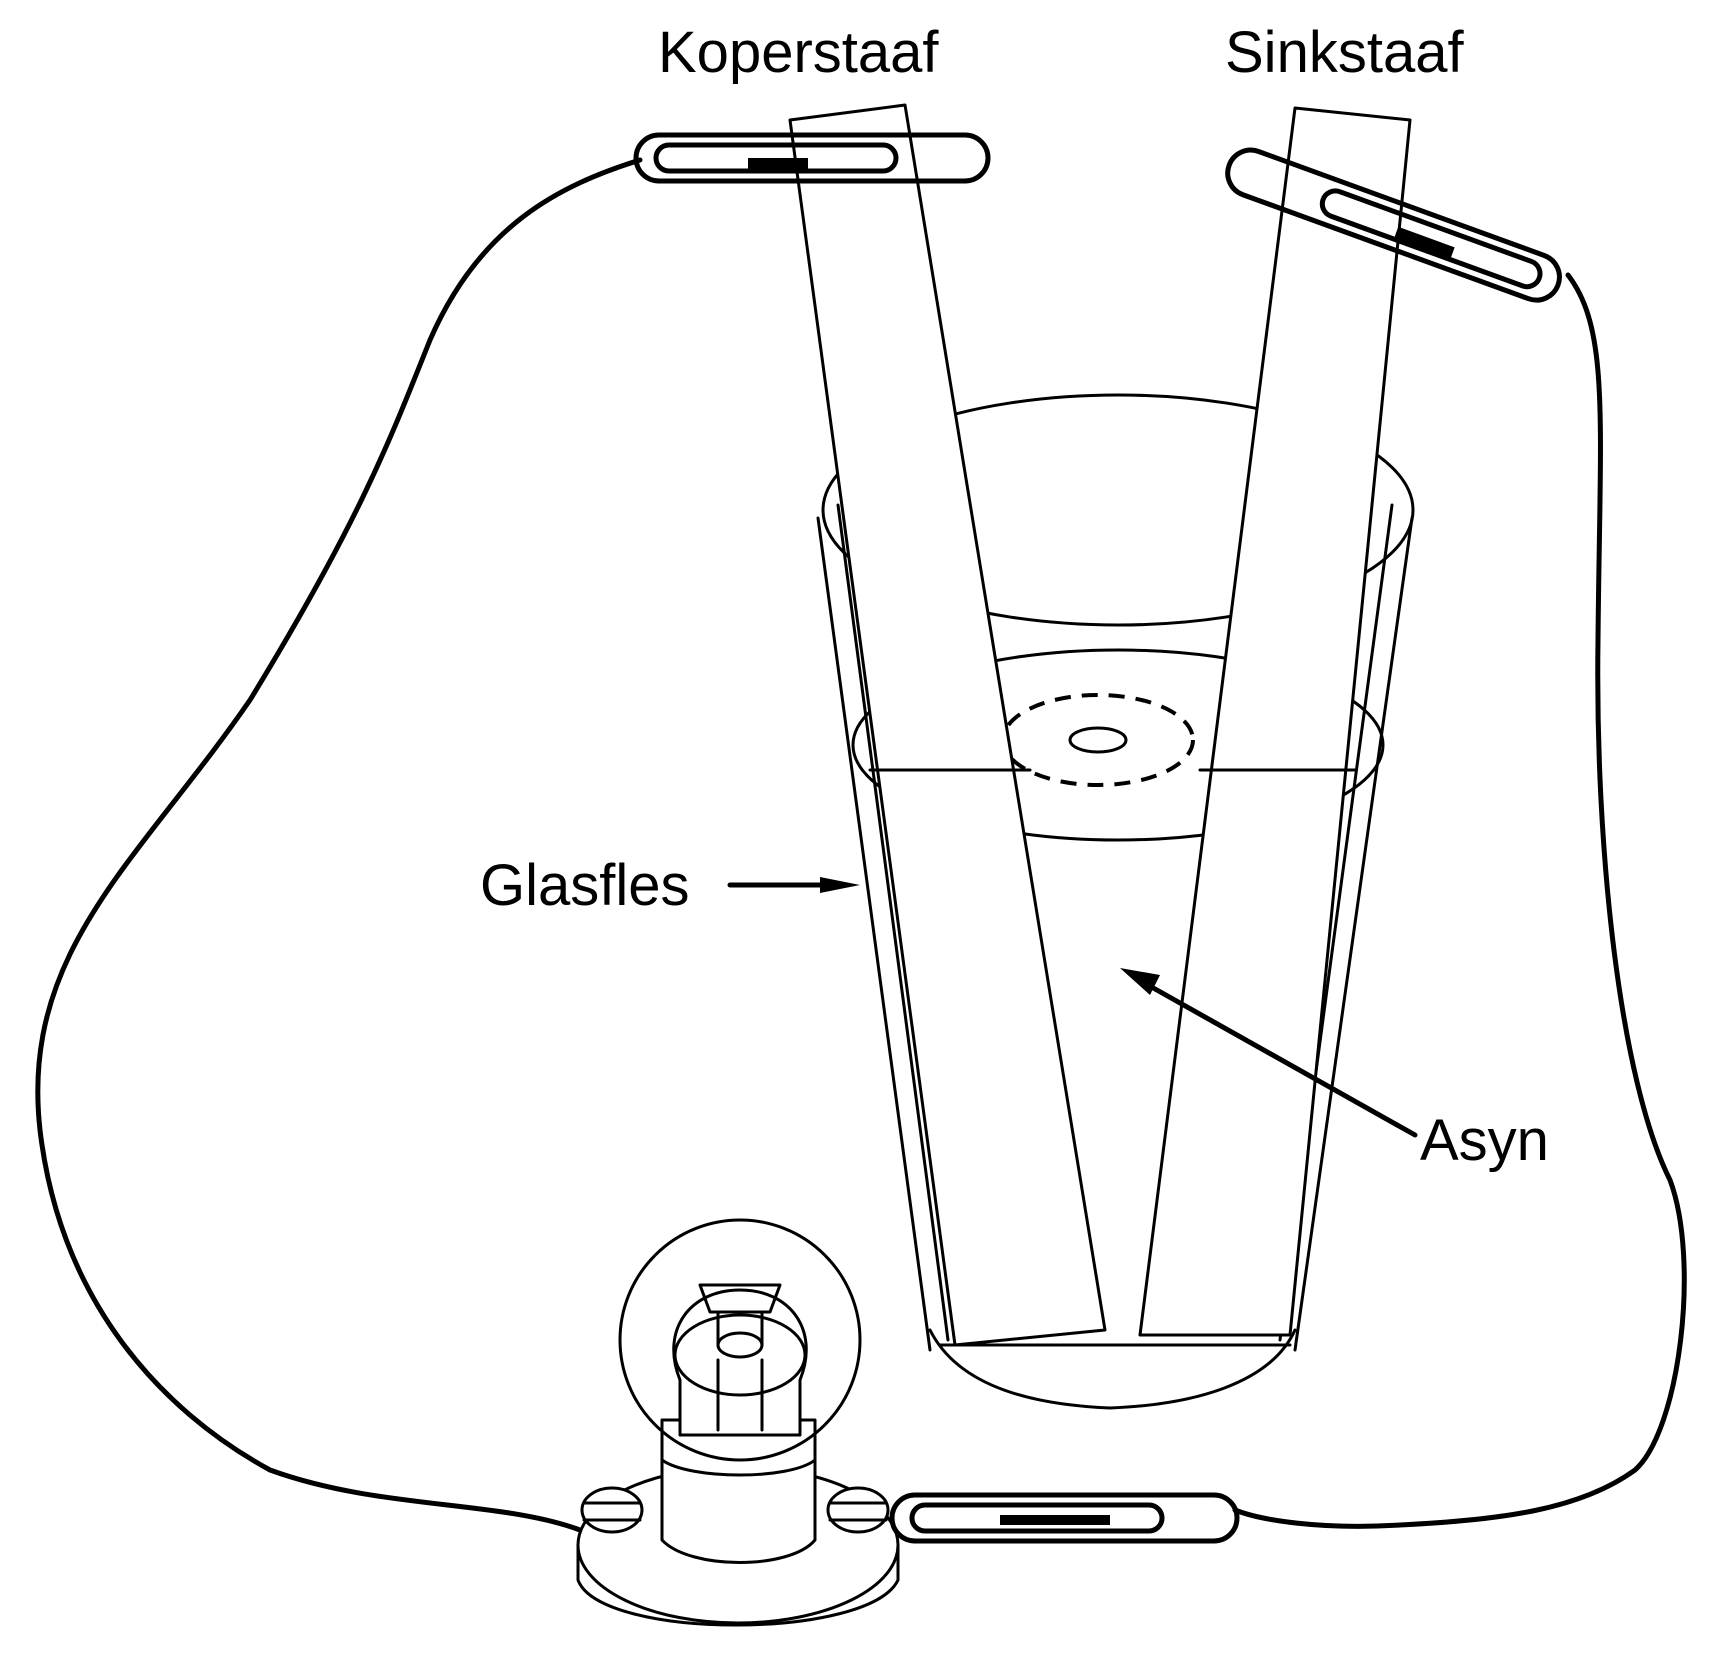 The height and width of the screenshot is (1675, 1725). I want to click on paperclip-copper, so click(812, 158).